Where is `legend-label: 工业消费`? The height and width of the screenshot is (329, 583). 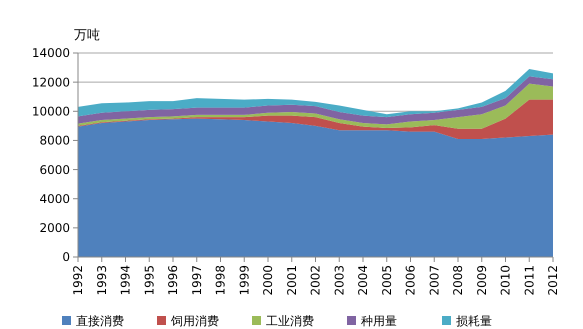
legend-label: 工业消费 is located at coordinates (290, 321).